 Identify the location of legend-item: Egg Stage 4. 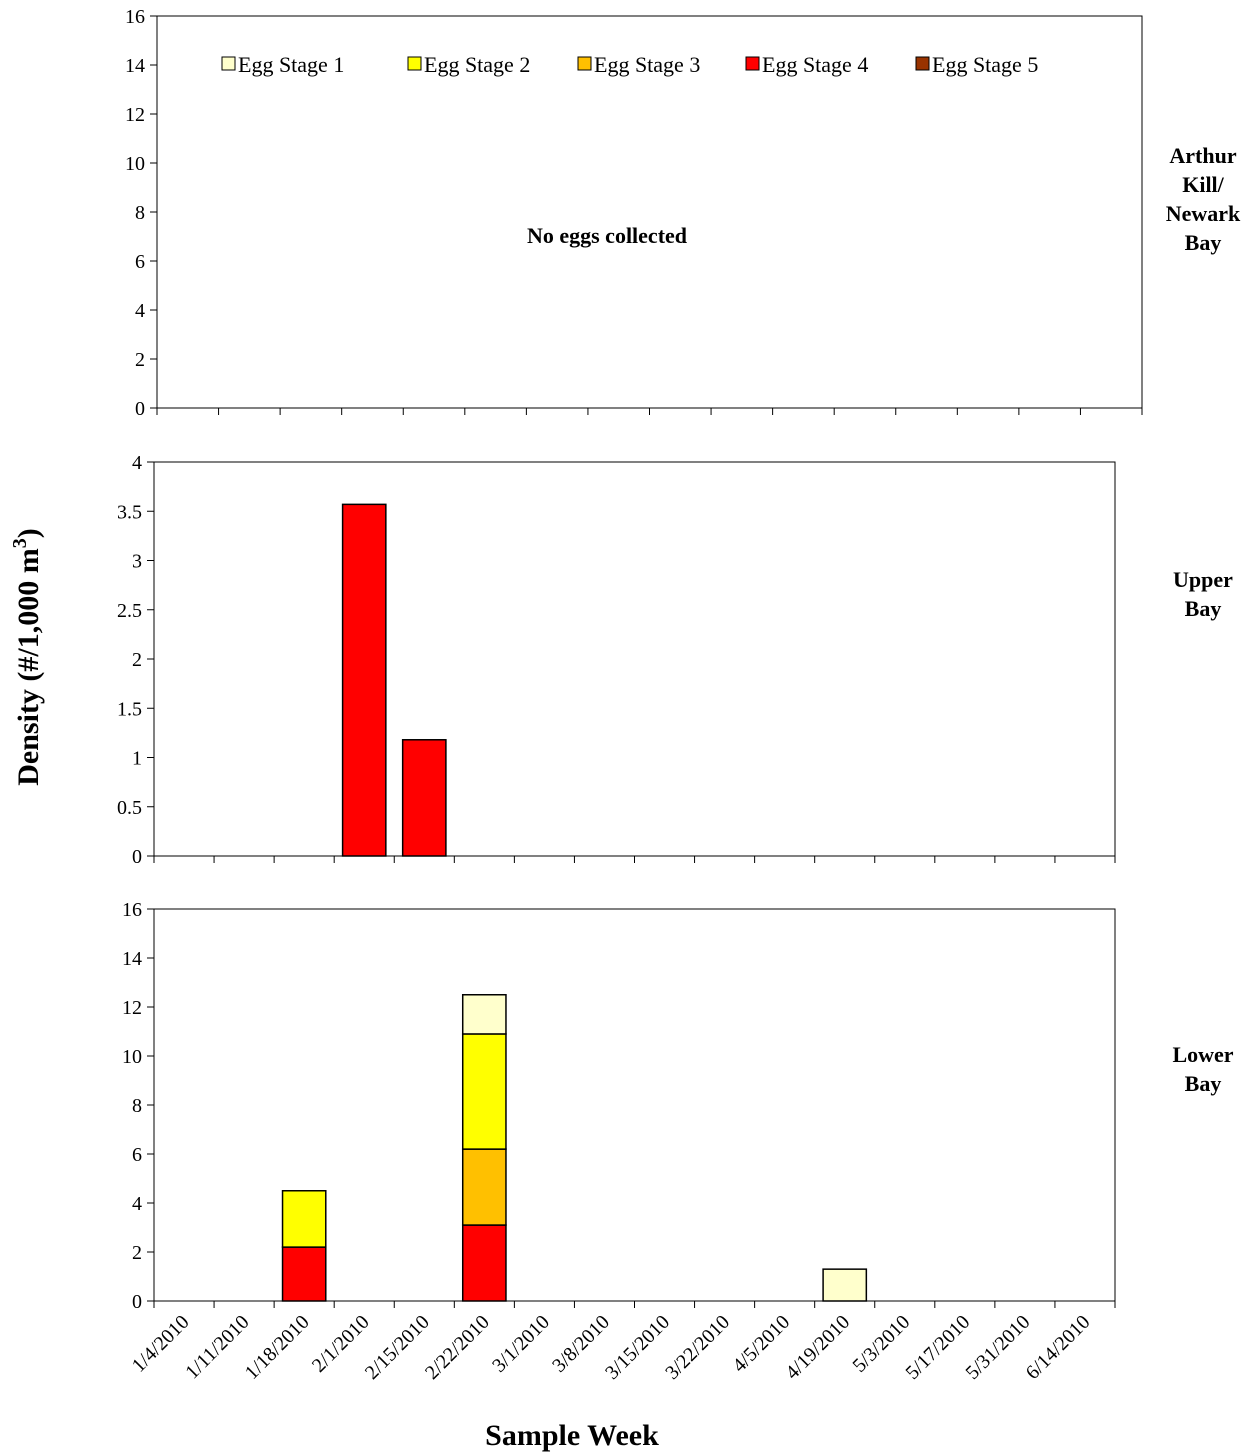
(806, 64).